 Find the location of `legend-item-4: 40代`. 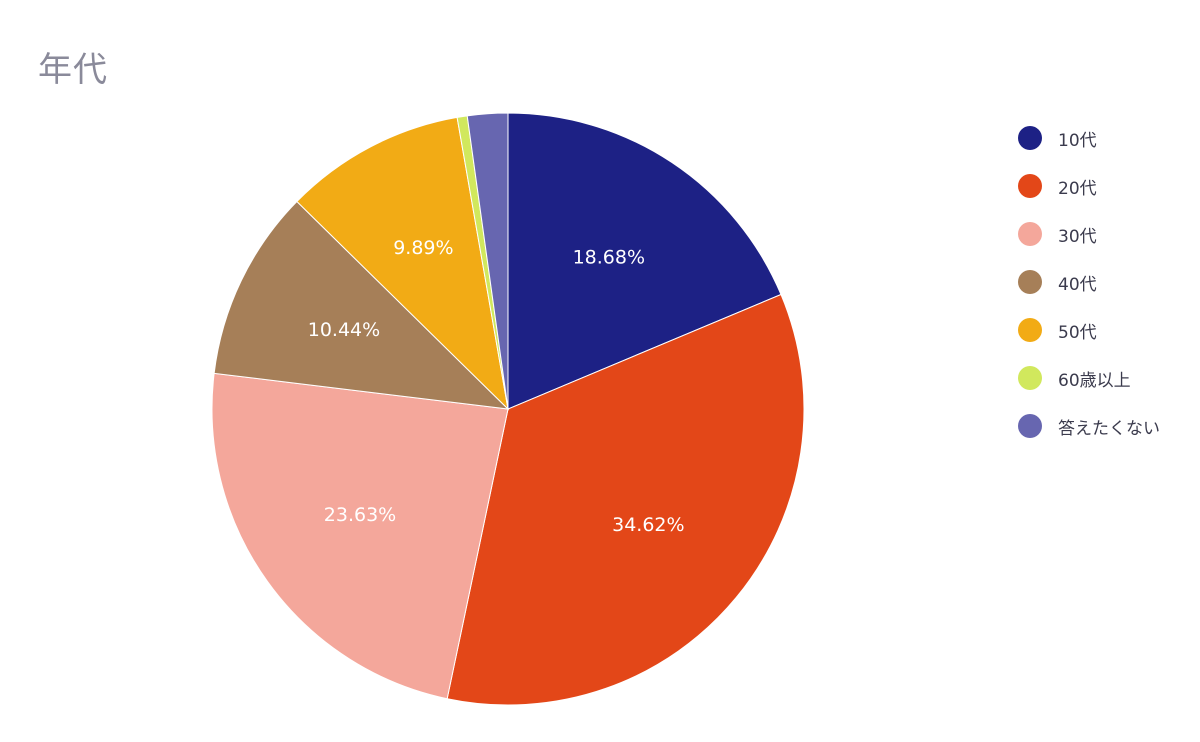

legend-item-4: 40代 is located at coordinates (1089, 282).